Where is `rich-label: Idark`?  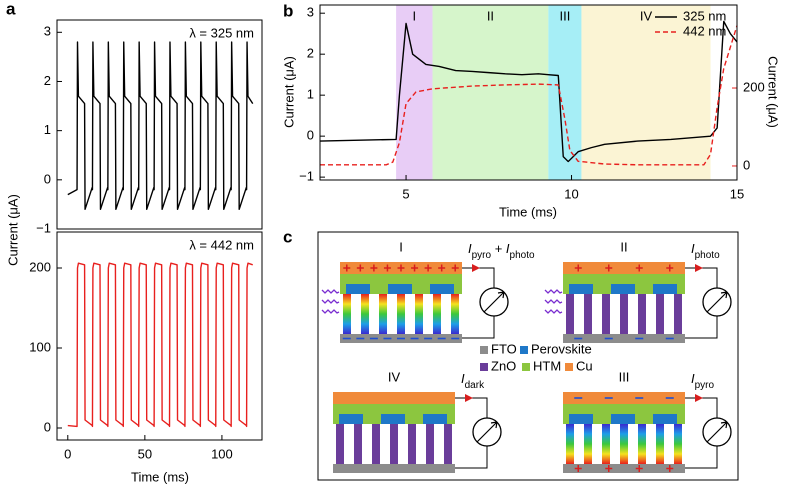
rich-label: Idark is located at coordinates (473, 381).